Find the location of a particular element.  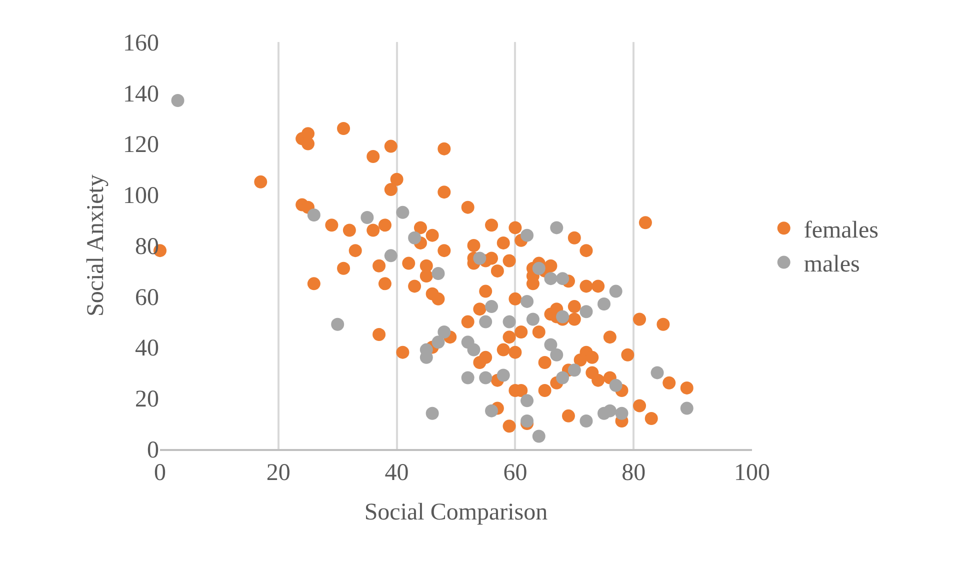

x-tick-label: 40 is located at coordinates (396, 473).